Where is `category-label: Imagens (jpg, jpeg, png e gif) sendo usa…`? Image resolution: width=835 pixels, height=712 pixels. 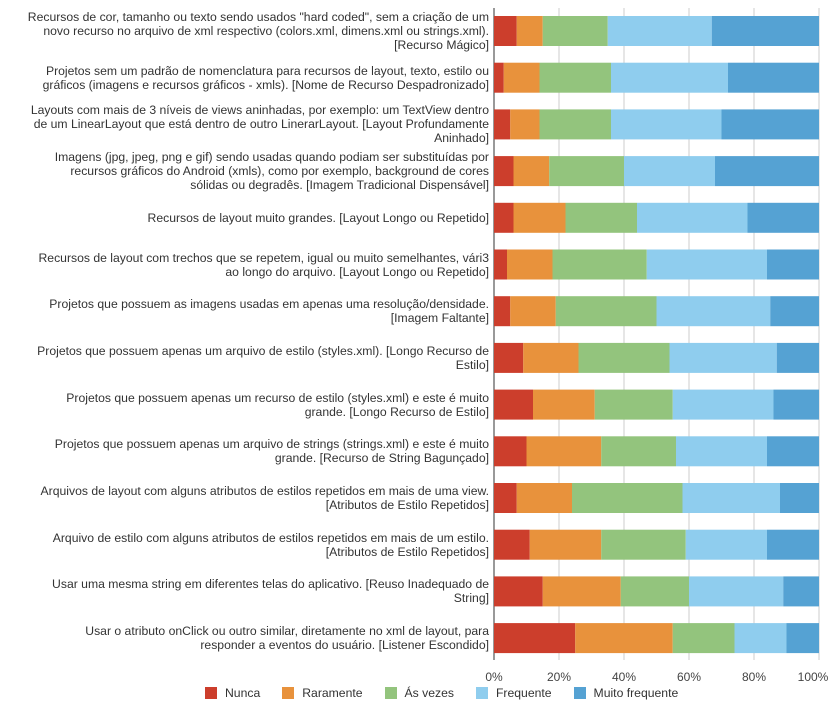 category-label: Imagens (jpg, jpeg, png e gif) sendo usa… is located at coordinates (249, 171).